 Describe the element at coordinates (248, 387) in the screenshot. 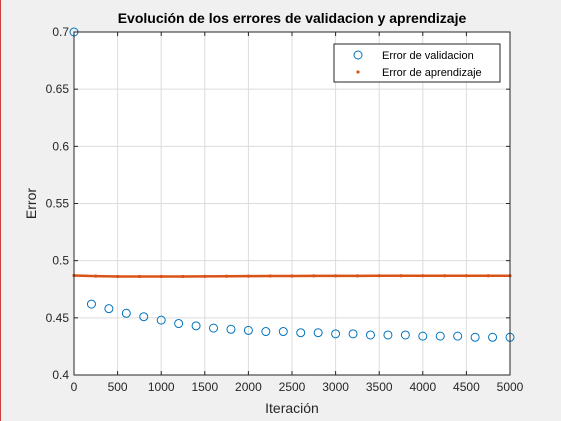

I see `x-tick-label: 2000` at that location.